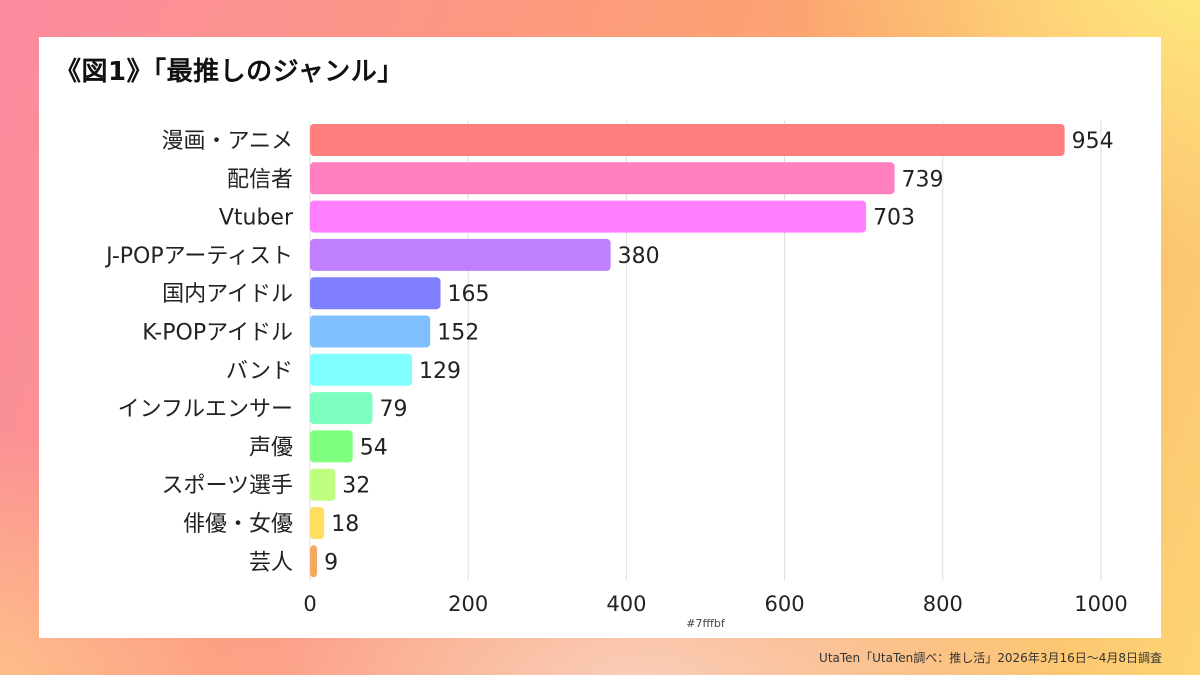  I want to click on category-label: 芸人, so click(271, 562).